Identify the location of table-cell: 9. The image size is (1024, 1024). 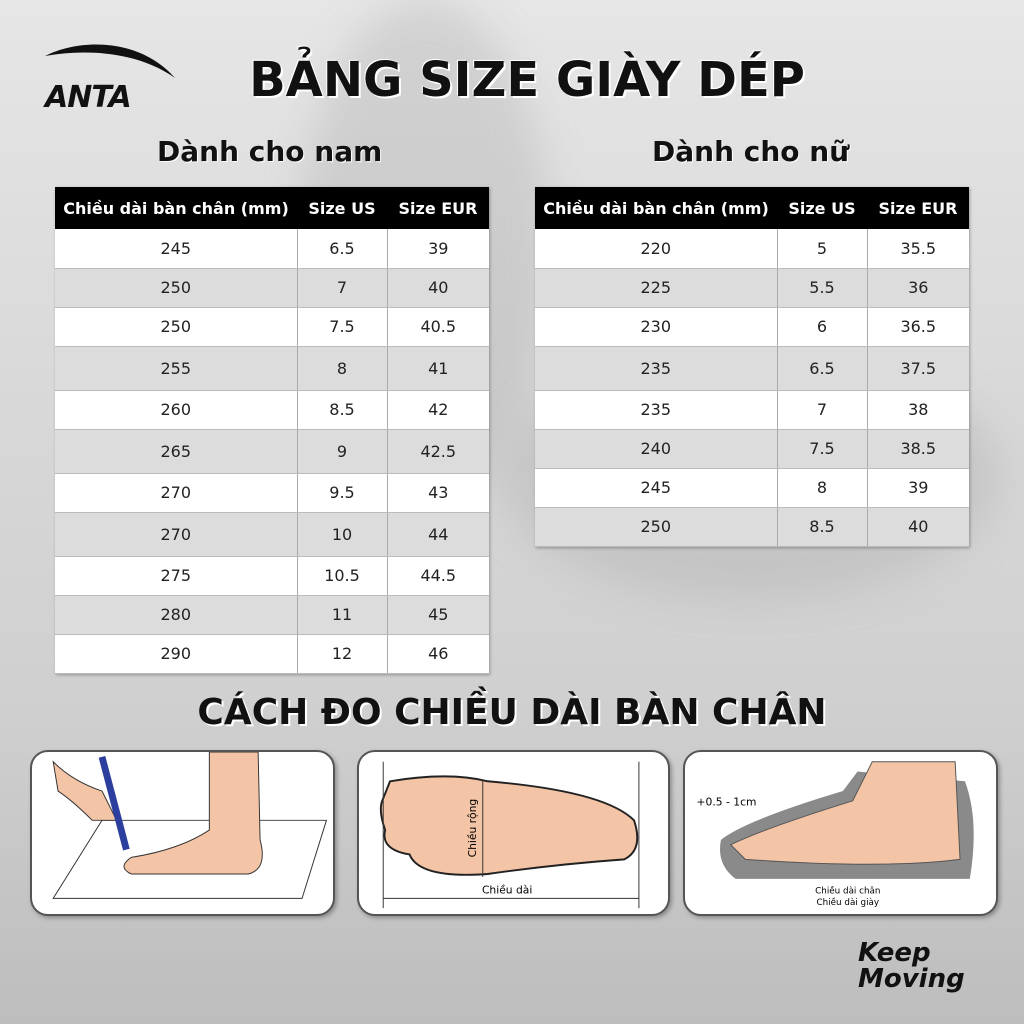
(342, 451).